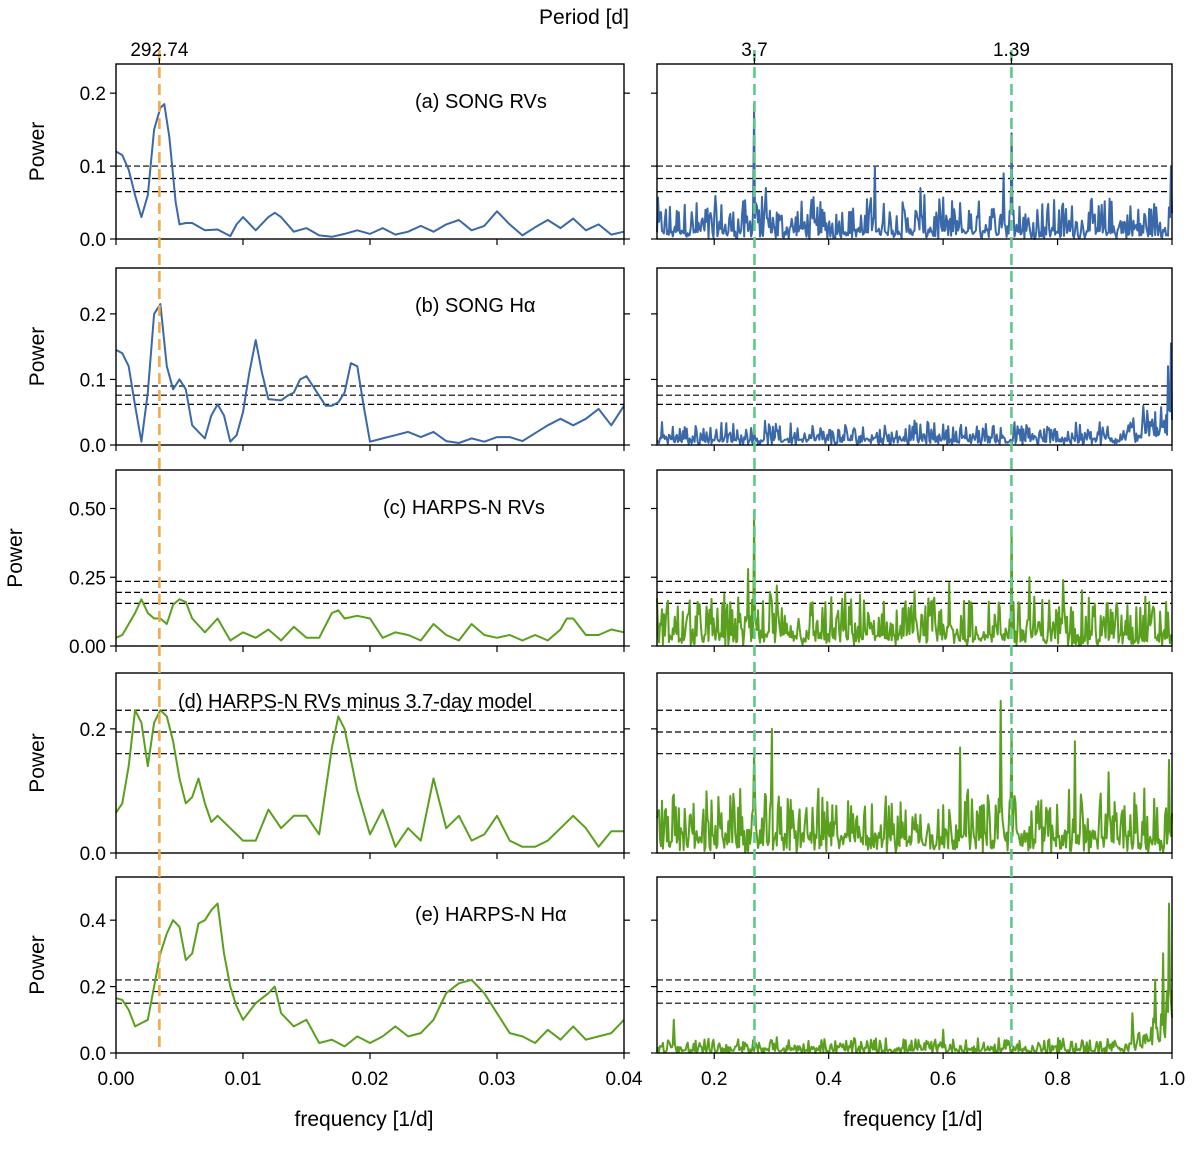 This screenshot has width=1200, height=1151. Describe the element at coordinates (369, 778) in the screenshot. I see `series-left-d` at that location.